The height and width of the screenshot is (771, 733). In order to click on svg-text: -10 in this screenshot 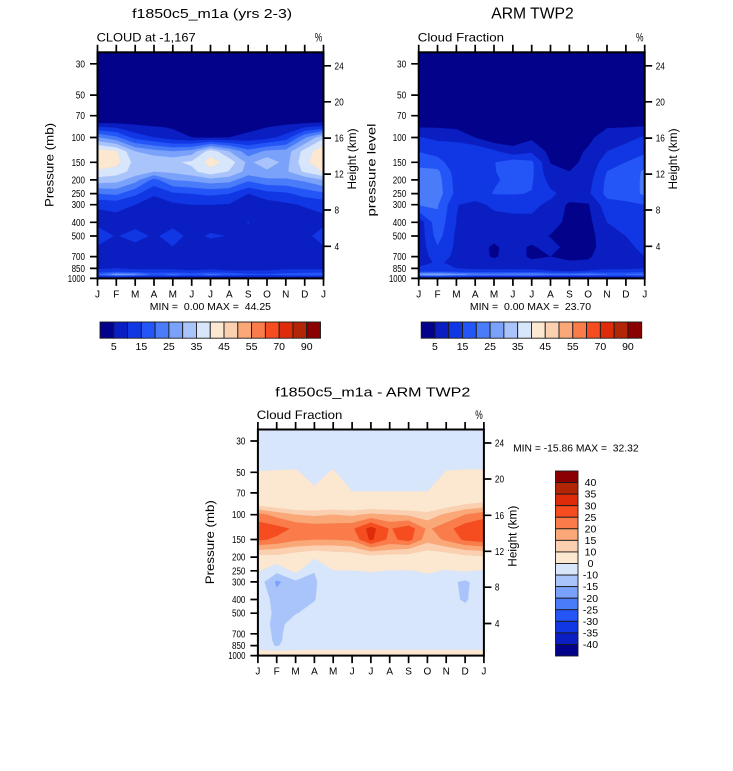, I will do `click(590, 576)`.